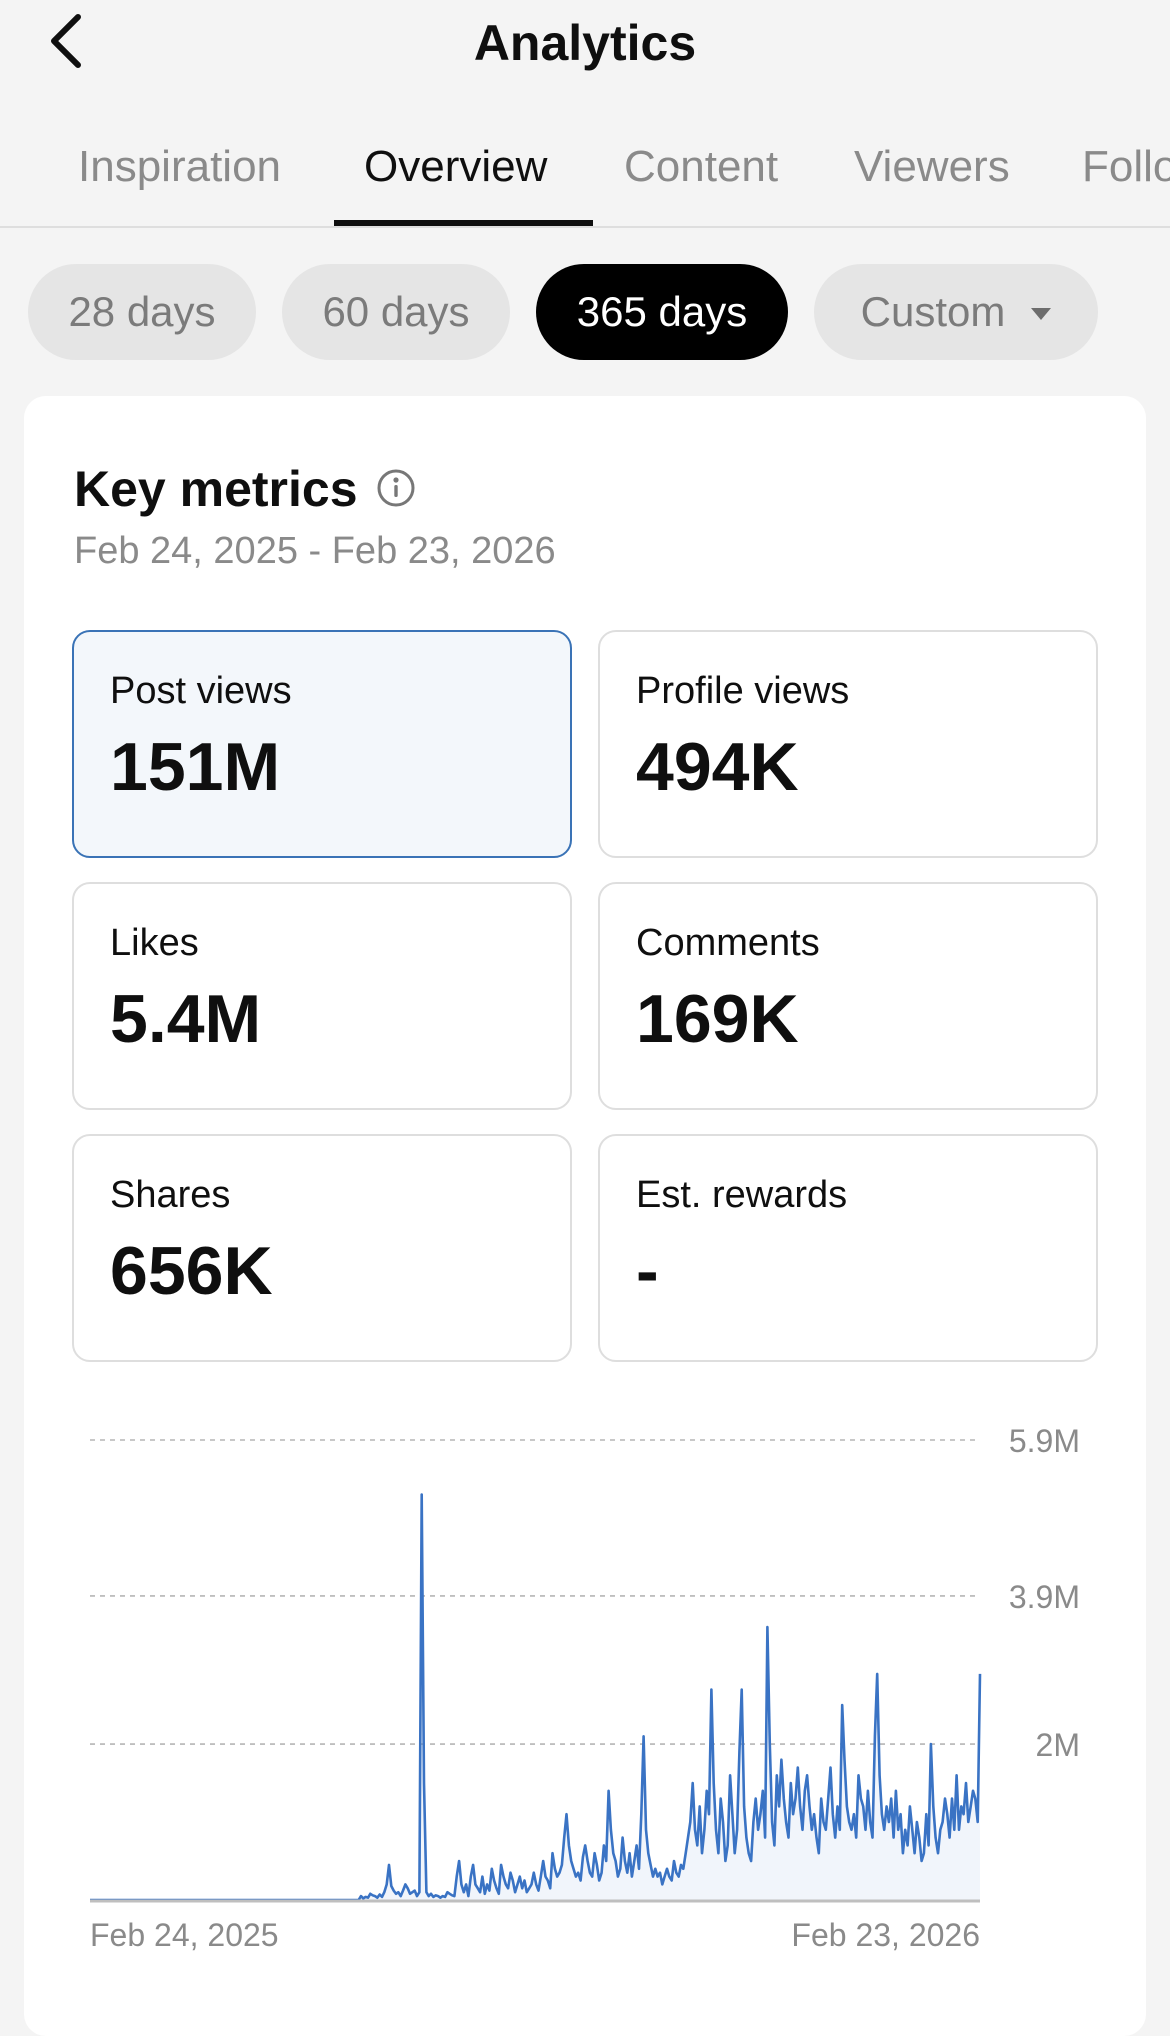  I want to click on metric-value: 169K, so click(717, 1019).